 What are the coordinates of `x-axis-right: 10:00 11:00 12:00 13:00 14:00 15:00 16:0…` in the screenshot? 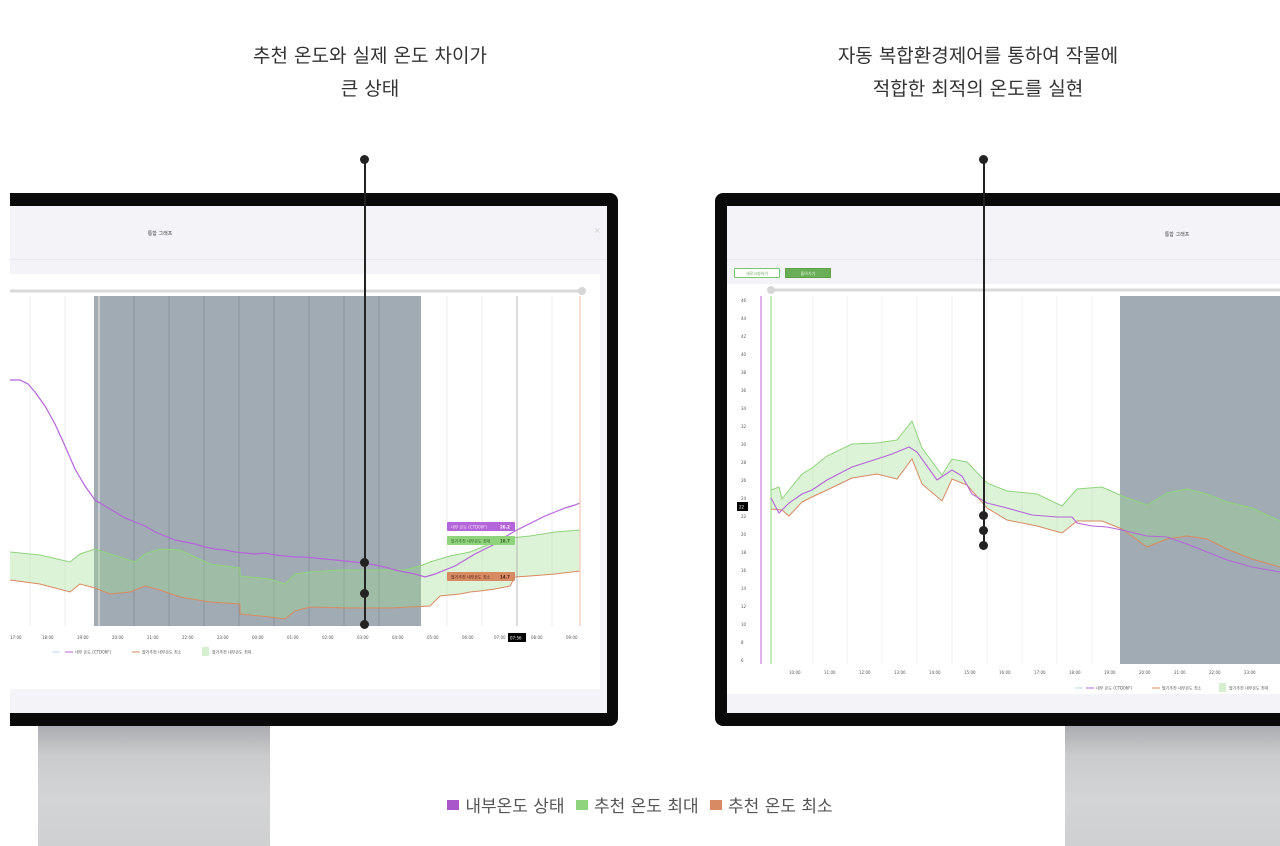 It's located at (1022, 672).